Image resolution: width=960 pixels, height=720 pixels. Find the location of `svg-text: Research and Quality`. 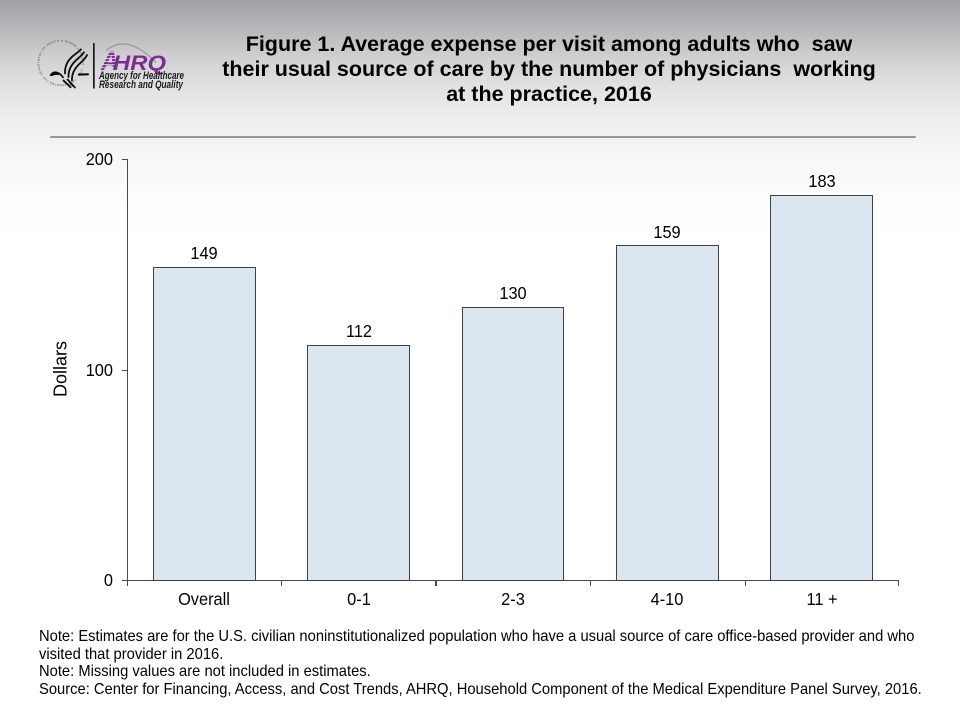

svg-text: Research and Quality is located at coordinates (141, 85).